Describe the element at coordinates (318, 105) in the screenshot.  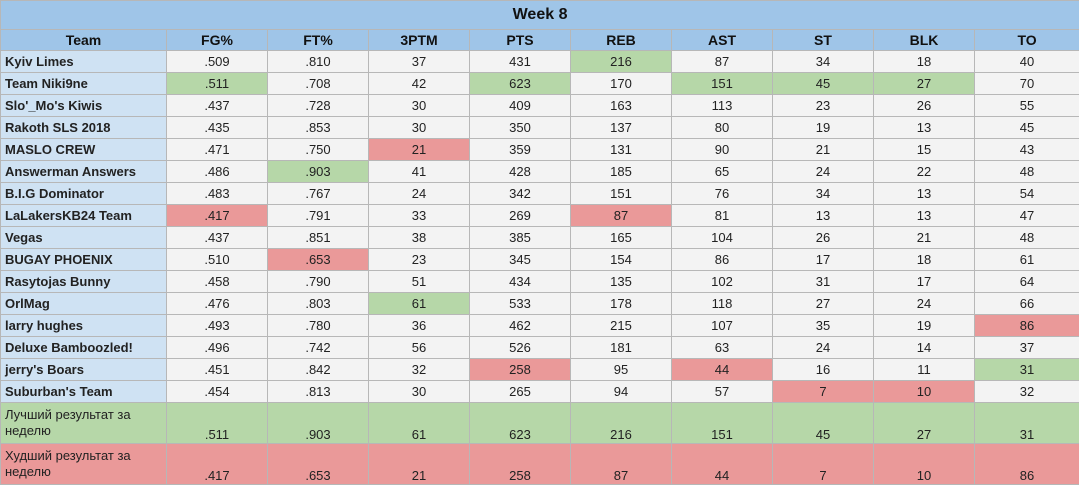
I see `stat-cell: .728` at that location.